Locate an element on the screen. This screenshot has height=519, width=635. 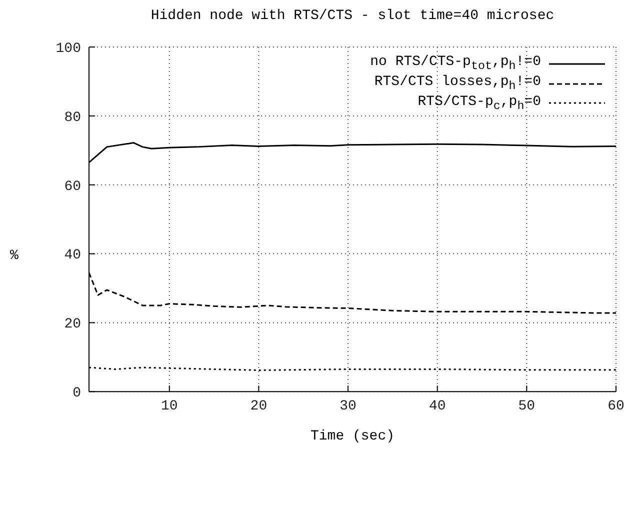
legend-label: no RTS/CTS-p$_{tot}$,p$_{h}$!=0 is located at coordinates (455, 63).